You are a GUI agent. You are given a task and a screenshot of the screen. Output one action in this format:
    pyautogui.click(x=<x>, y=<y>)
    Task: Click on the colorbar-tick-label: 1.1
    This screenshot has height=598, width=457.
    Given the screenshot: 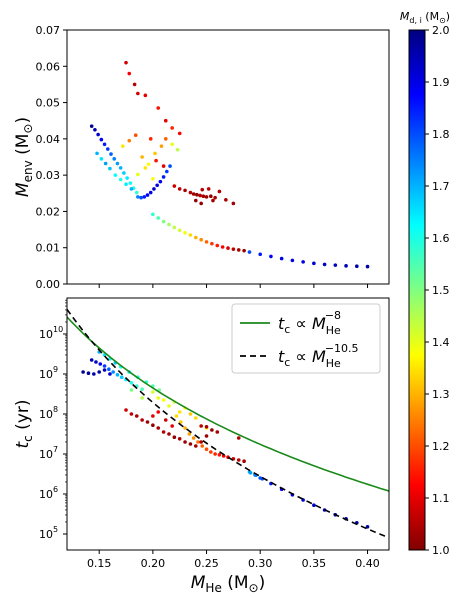 What is the action you would take?
    pyautogui.click(x=441, y=498)
    